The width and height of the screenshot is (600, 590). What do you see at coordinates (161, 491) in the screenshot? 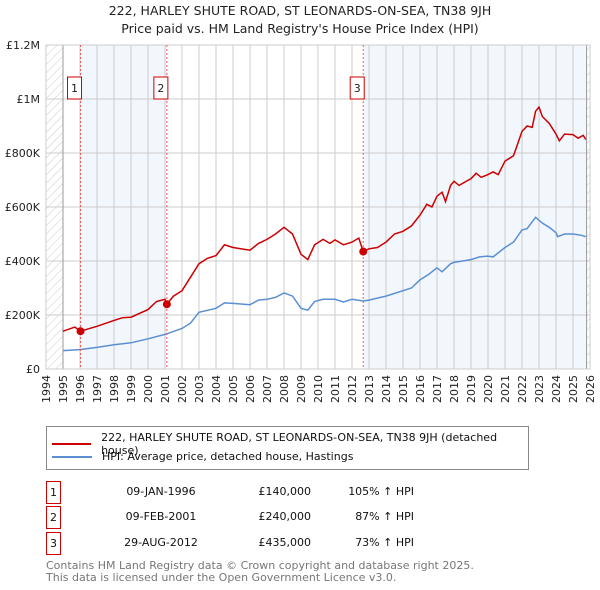
I see `sale-date: 09-JAN-1996` at bounding box center [161, 491].